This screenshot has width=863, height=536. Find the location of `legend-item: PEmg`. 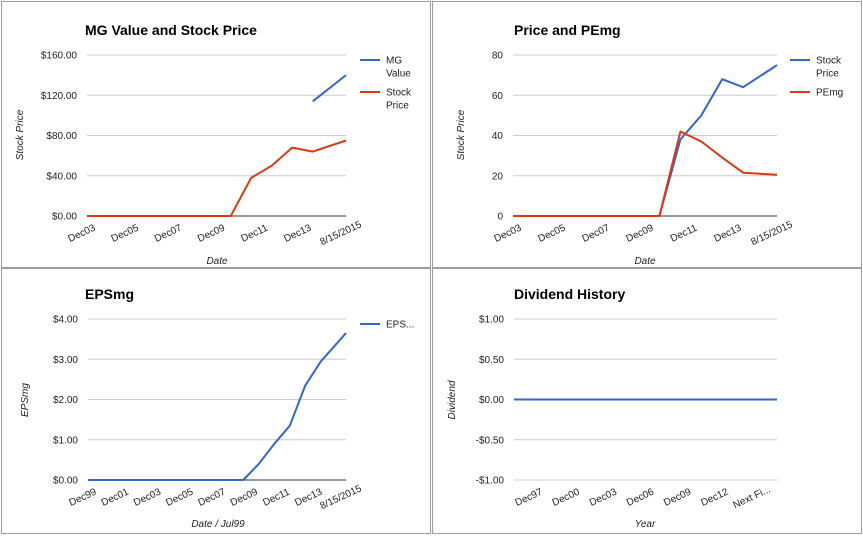

legend-item: PEmg is located at coordinates (816, 93).